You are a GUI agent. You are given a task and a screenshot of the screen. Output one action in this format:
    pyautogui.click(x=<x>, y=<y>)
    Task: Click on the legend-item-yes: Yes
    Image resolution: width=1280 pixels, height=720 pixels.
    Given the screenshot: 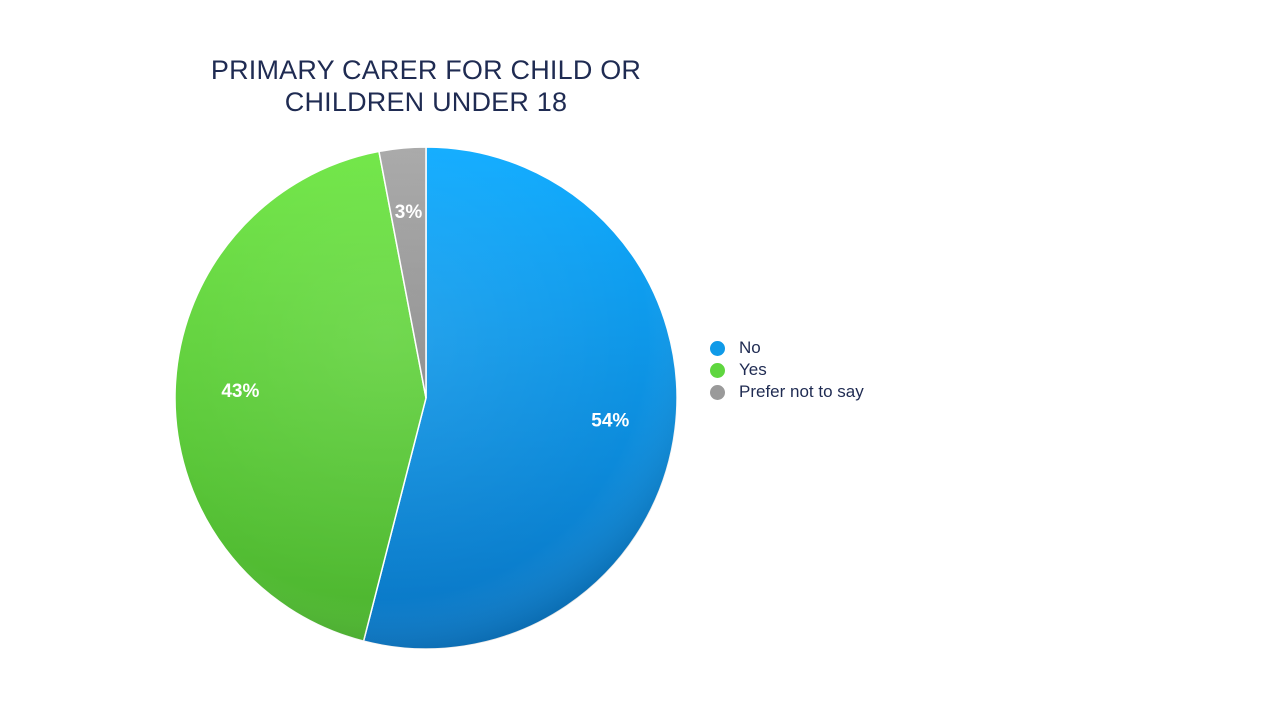 What is the action you would take?
    pyautogui.click(x=787, y=370)
    